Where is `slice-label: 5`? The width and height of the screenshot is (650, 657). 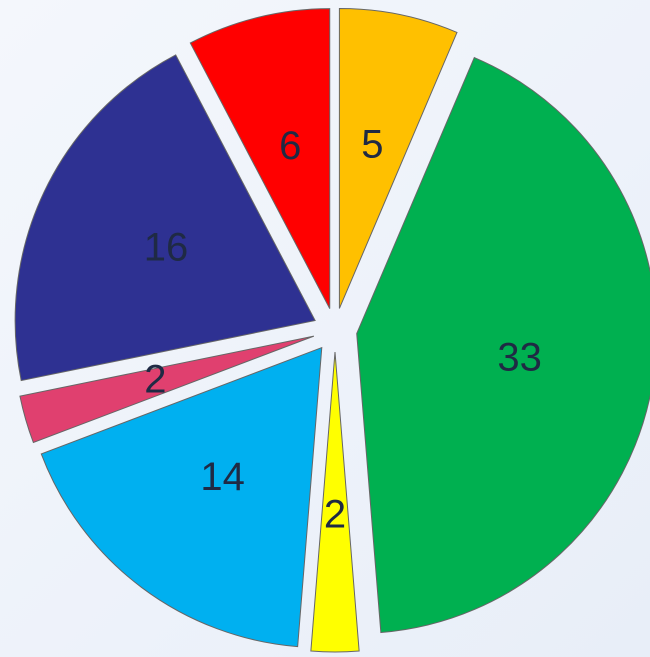
slice-label: 5 is located at coordinates (372, 144).